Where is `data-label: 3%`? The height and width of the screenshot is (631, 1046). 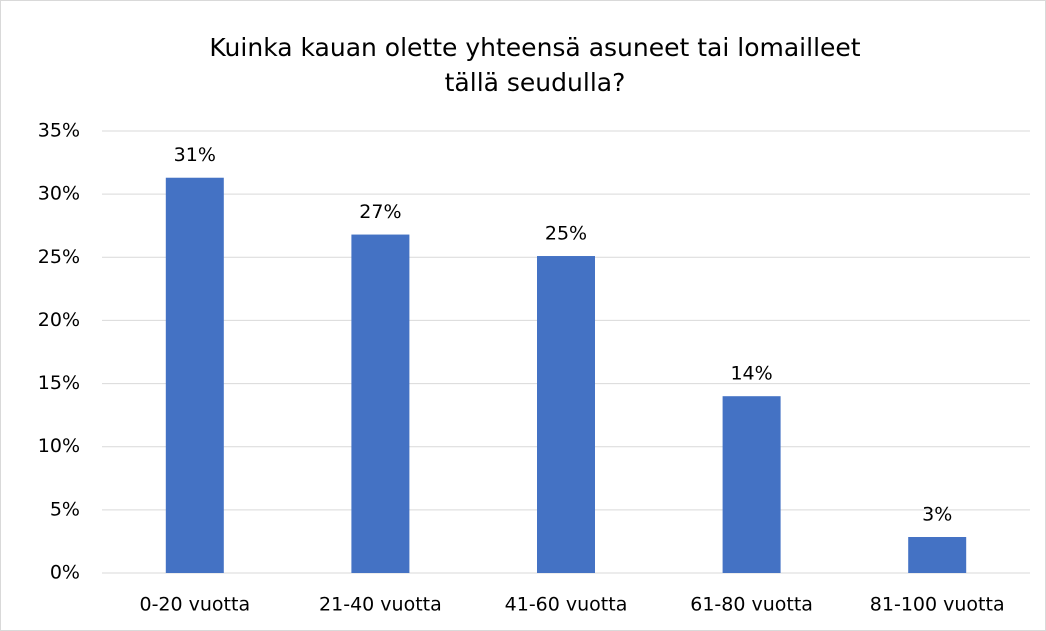 data-label: 3% is located at coordinates (937, 515).